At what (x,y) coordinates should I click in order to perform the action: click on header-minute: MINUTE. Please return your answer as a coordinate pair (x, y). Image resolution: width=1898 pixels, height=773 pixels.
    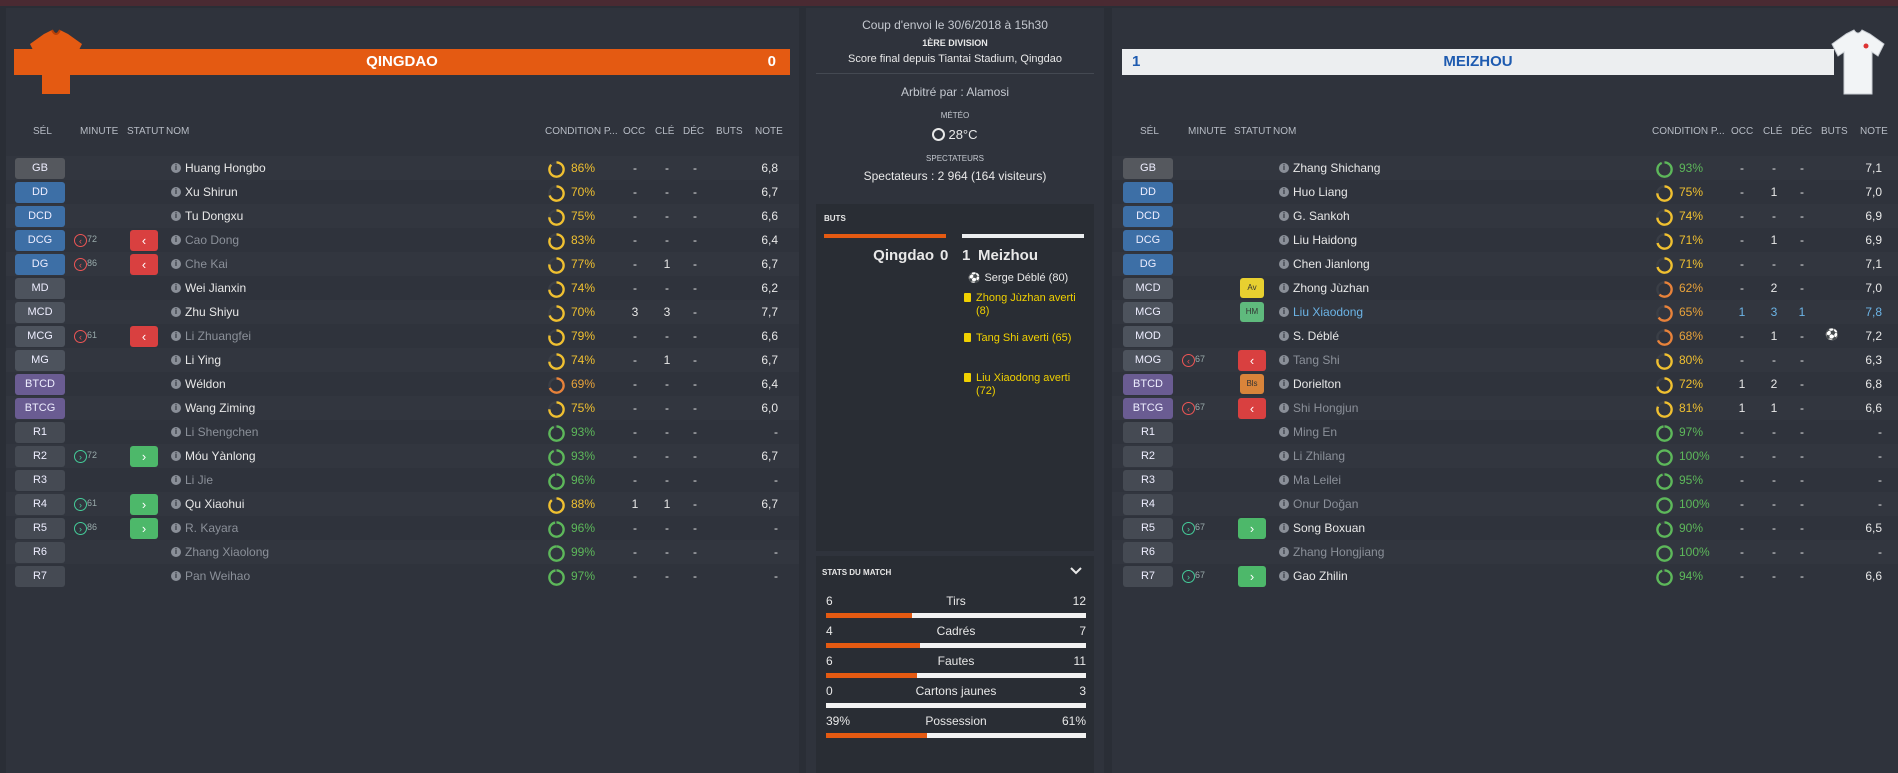
    Looking at the image, I should click on (1207, 131).